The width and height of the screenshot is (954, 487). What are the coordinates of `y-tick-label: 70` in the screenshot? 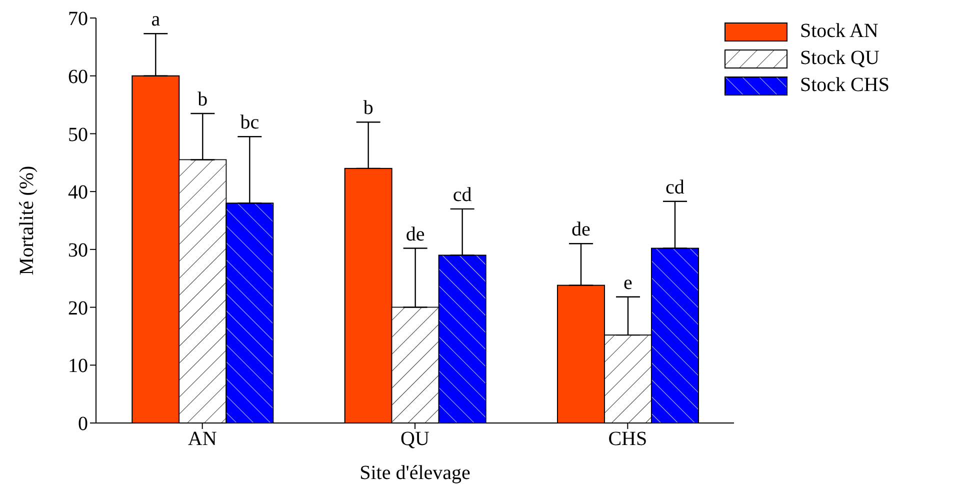 It's located at (78, 19).